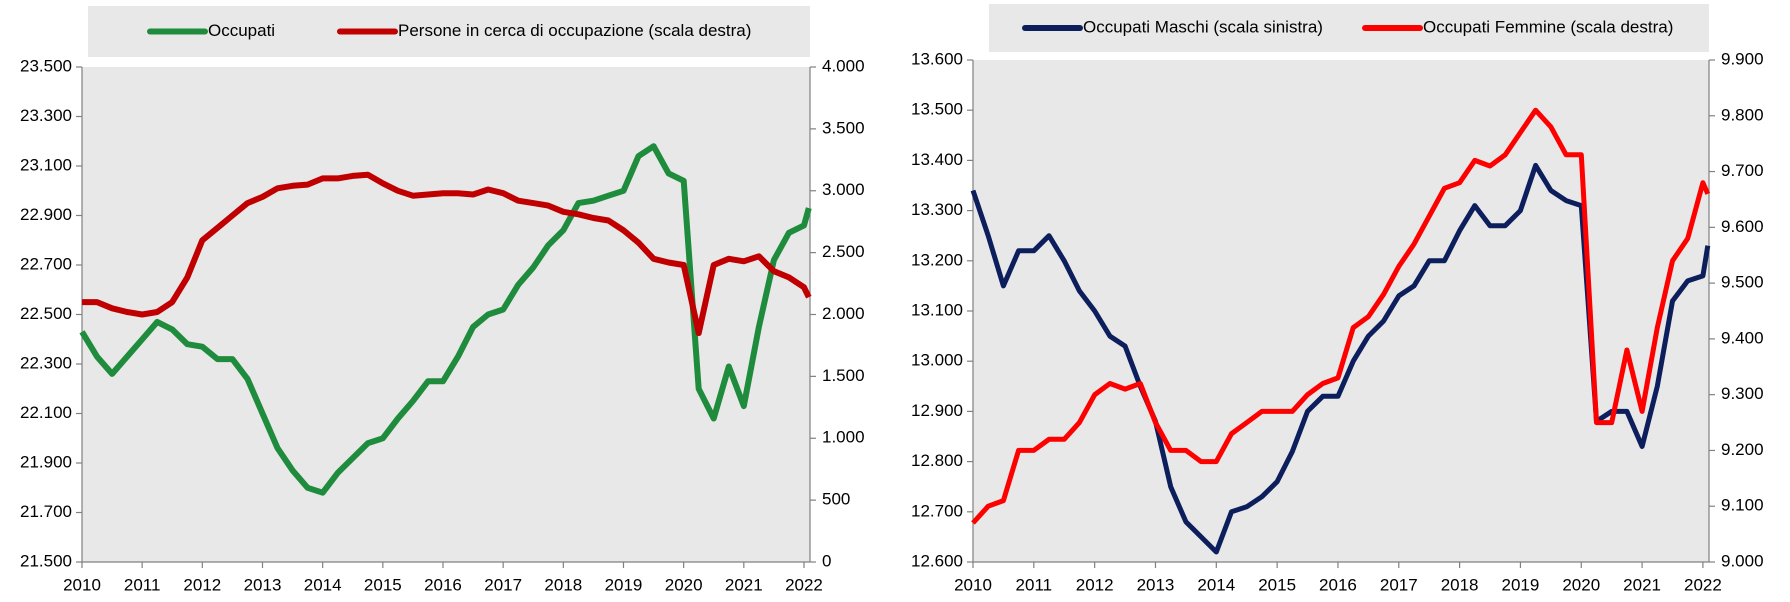 The image size is (1790, 602). What do you see at coordinates (843, 437) in the screenshot?
I see `y2-tick-label: 1.000` at bounding box center [843, 437].